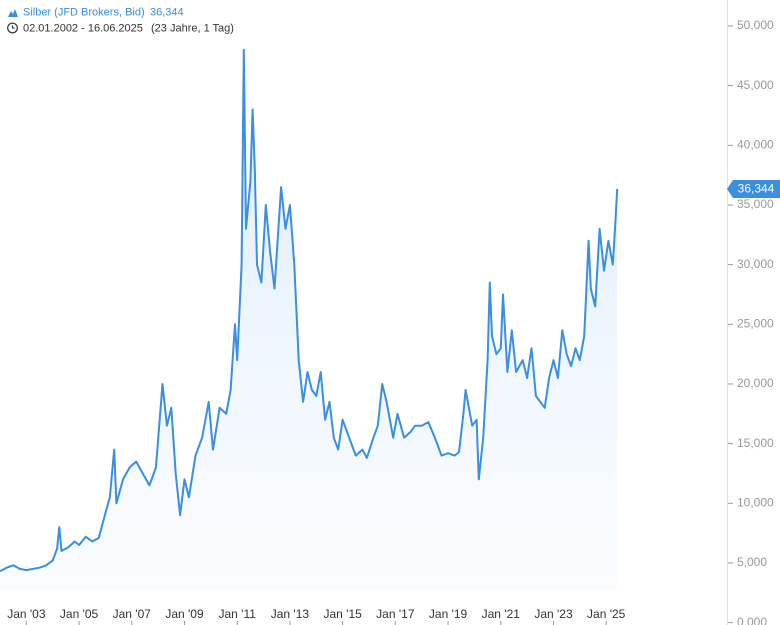 This screenshot has width=780, height=625. What do you see at coordinates (752, 562) in the screenshot?
I see `y-tick-label: 5,000` at bounding box center [752, 562].